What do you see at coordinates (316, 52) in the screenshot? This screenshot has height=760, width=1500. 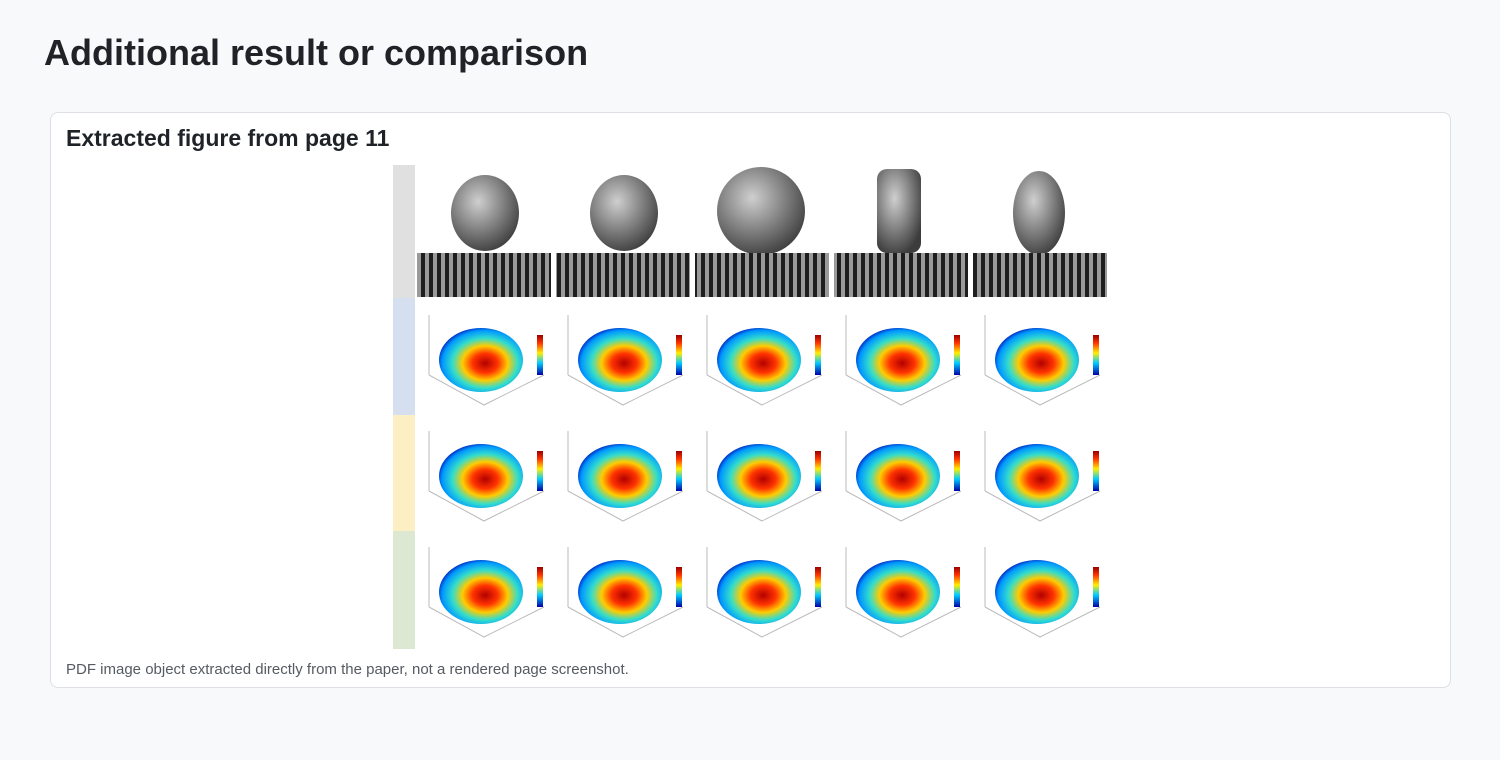 I see `page-title: Additional result or comparison` at bounding box center [316, 52].